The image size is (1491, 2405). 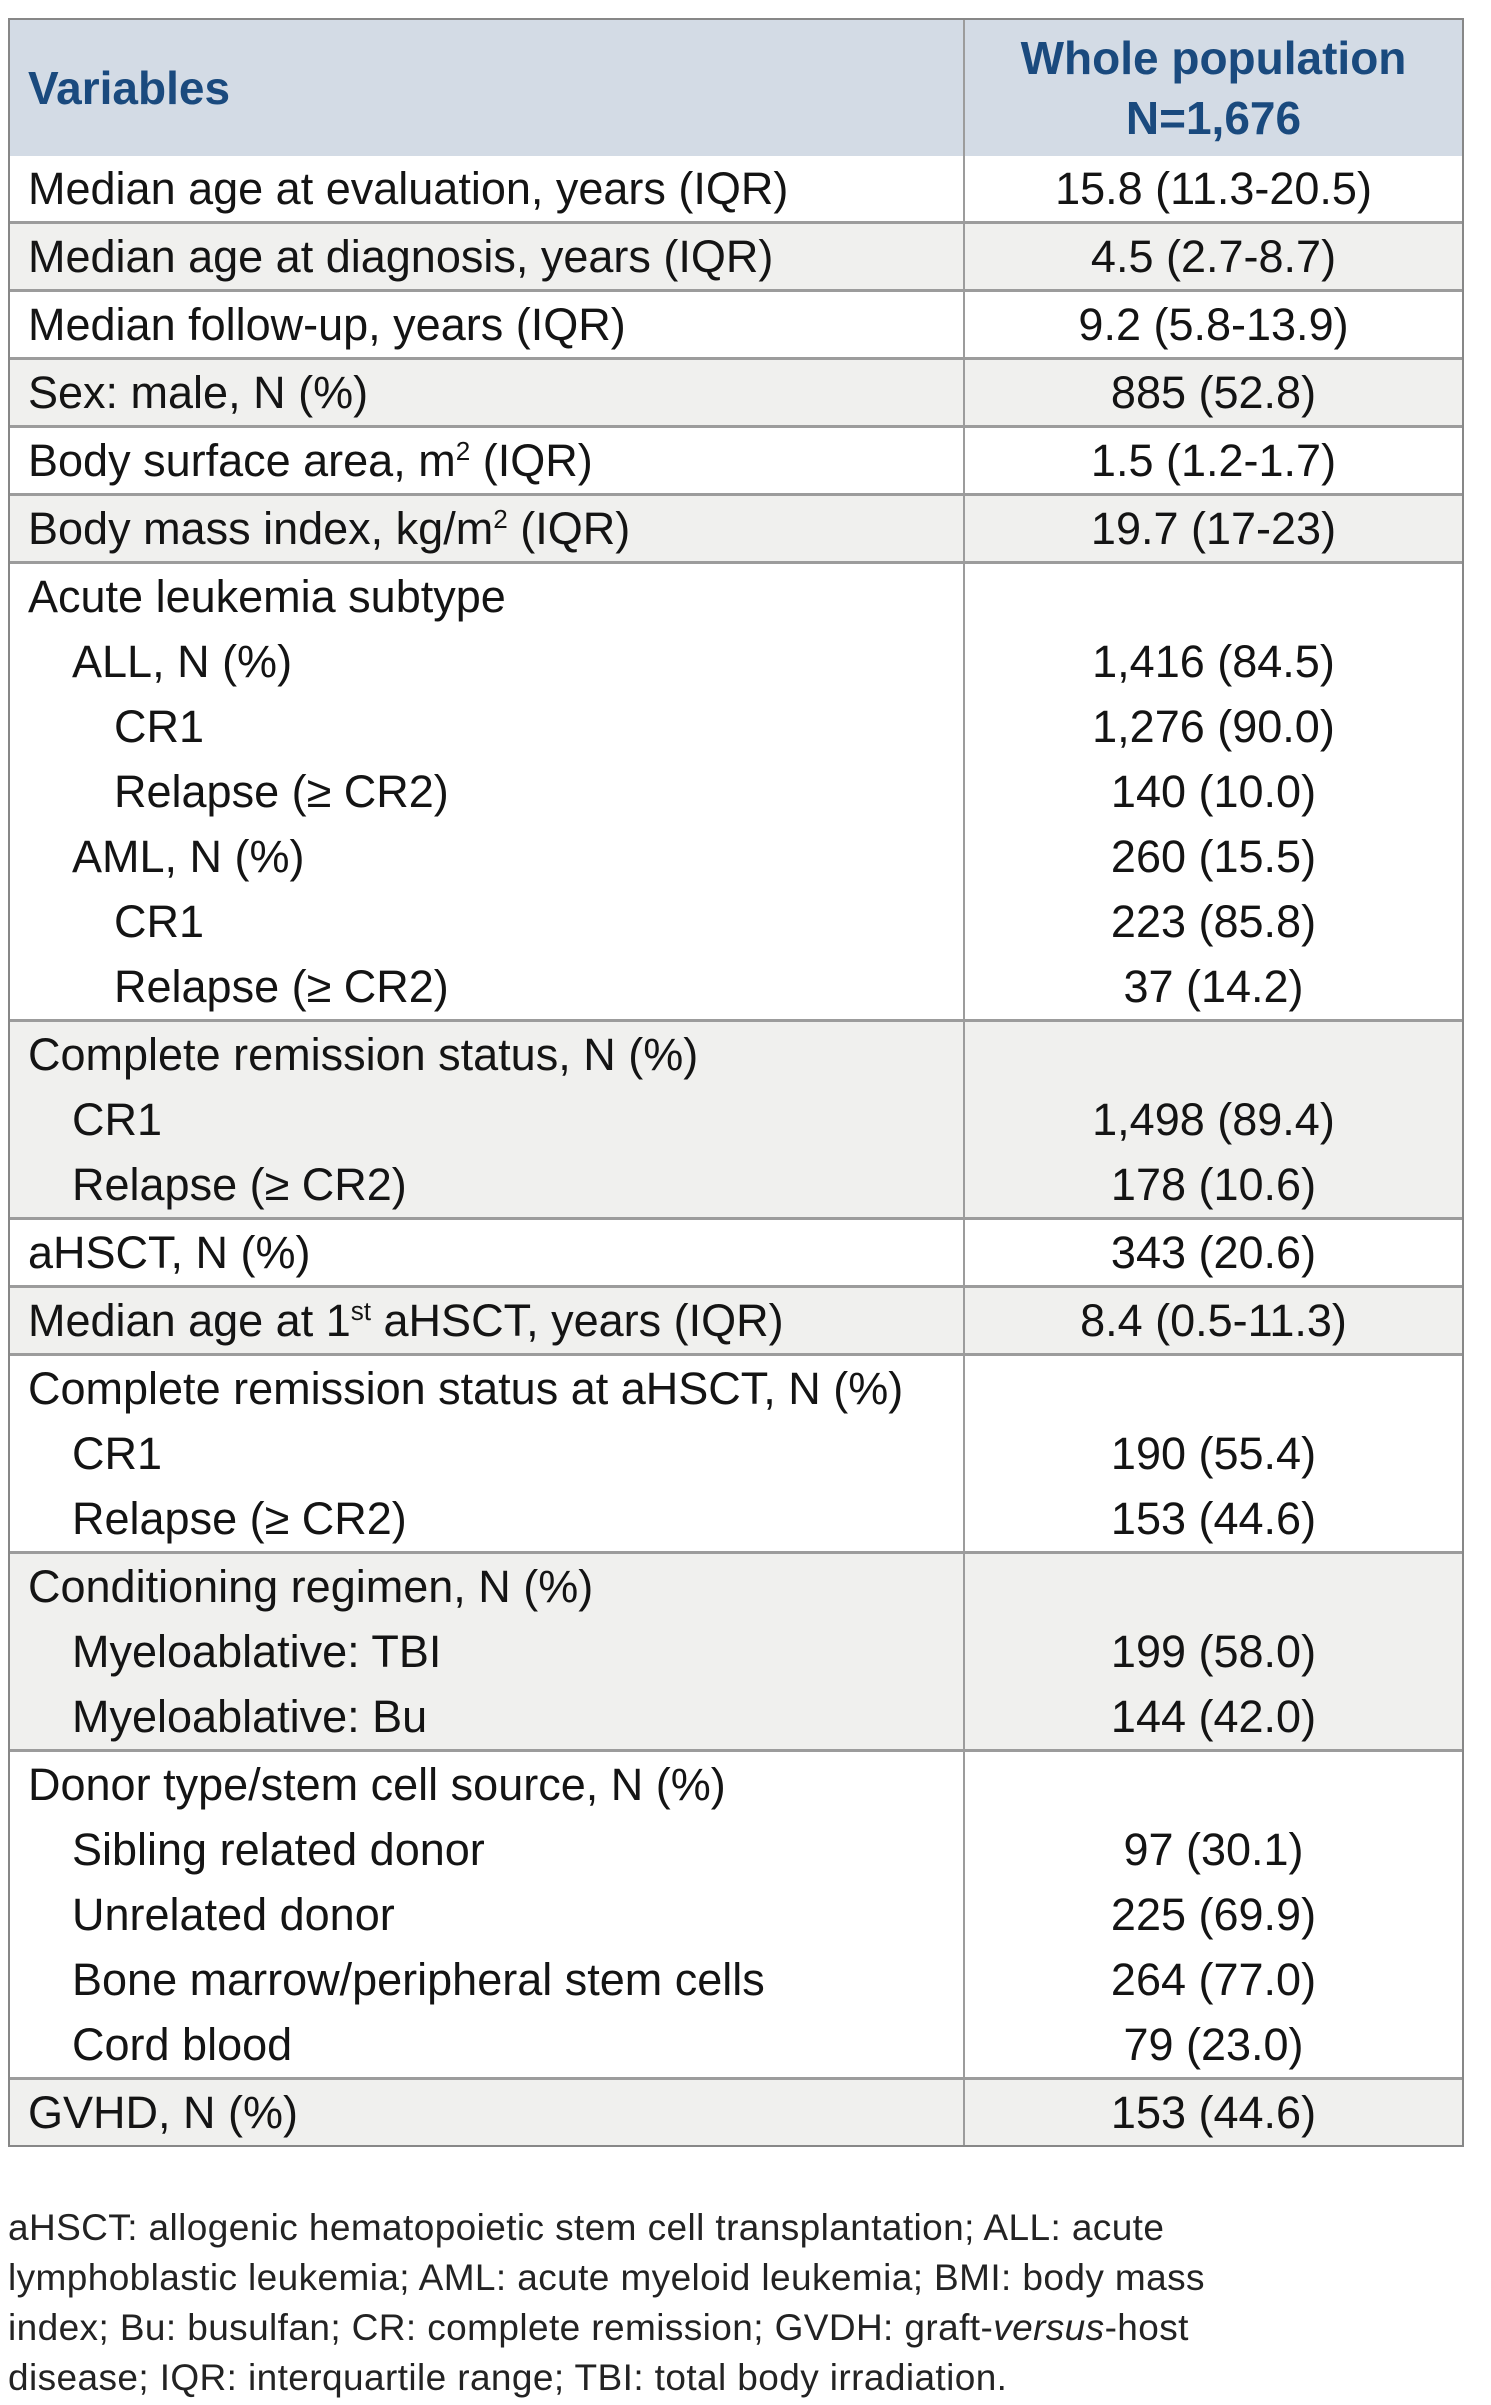 What do you see at coordinates (1213, 1849) in the screenshot?
I see `row-value: 97 (30.1)` at bounding box center [1213, 1849].